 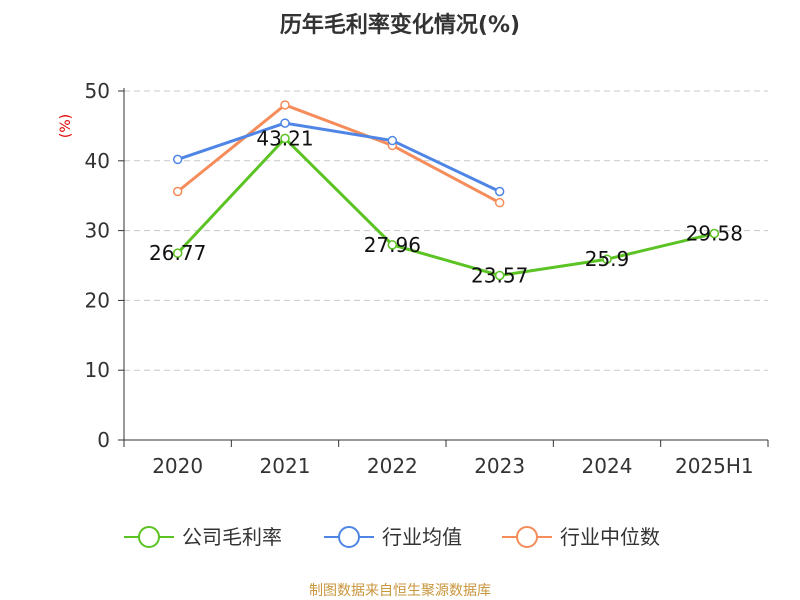 What do you see at coordinates (97, 300) in the screenshot?
I see `y-tick-label: 20` at bounding box center [97, 300].